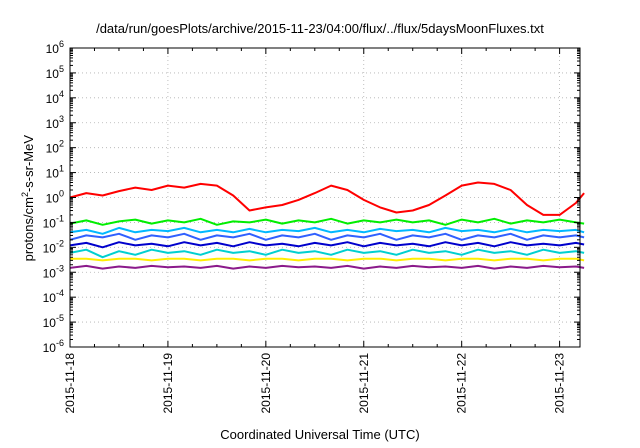  Describe the element at coordinates (53, 221) in the screenshot. I see `y-tick-label: 10⁻¹` at that location.